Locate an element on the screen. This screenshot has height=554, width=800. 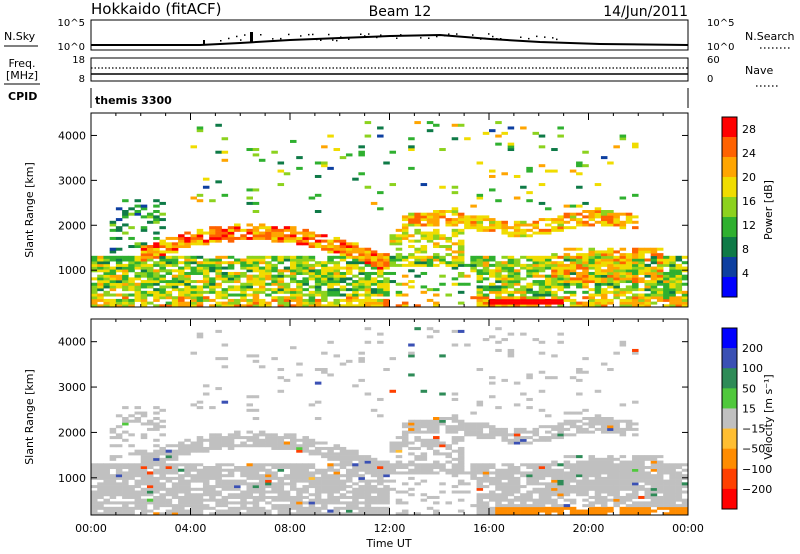
colorbar-segment is located at coordinates (729, 127).